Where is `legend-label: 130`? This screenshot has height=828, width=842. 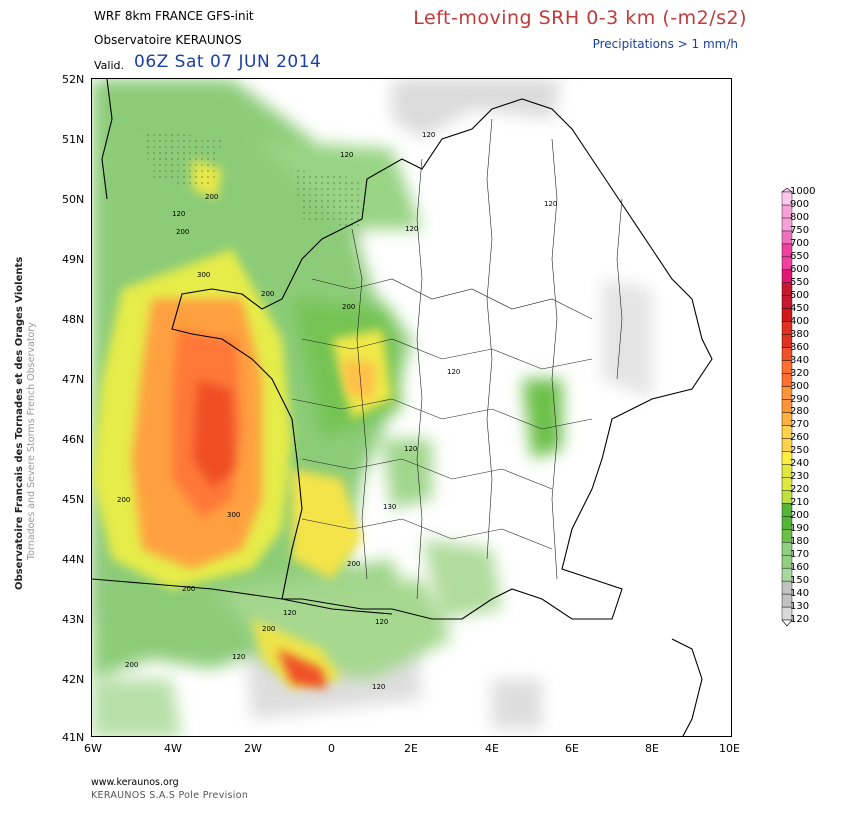
legend-label: 130 is located at coordinates (800, 607).